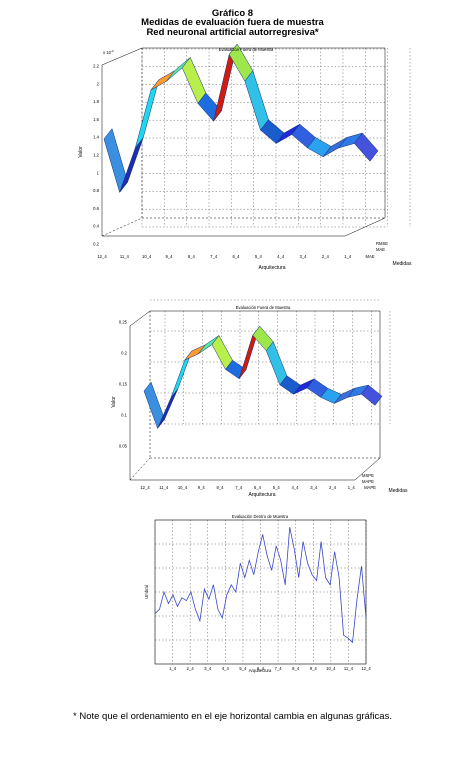 This screenshot has height=767, width=465. I want to click on figure-number: Gráfico 8, so click(232, 13).